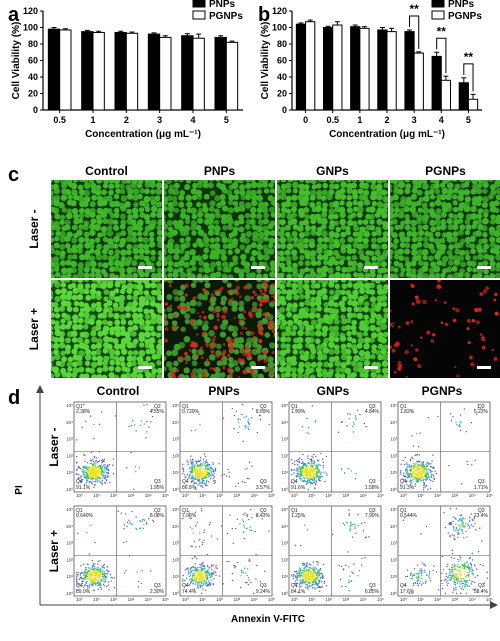 The height and width of the screenshot is (641, 500). What do you see at coordinates (481, 412) in the screenshot?
I see `q2-value: 5.22%` at bounding box center [481, 412].